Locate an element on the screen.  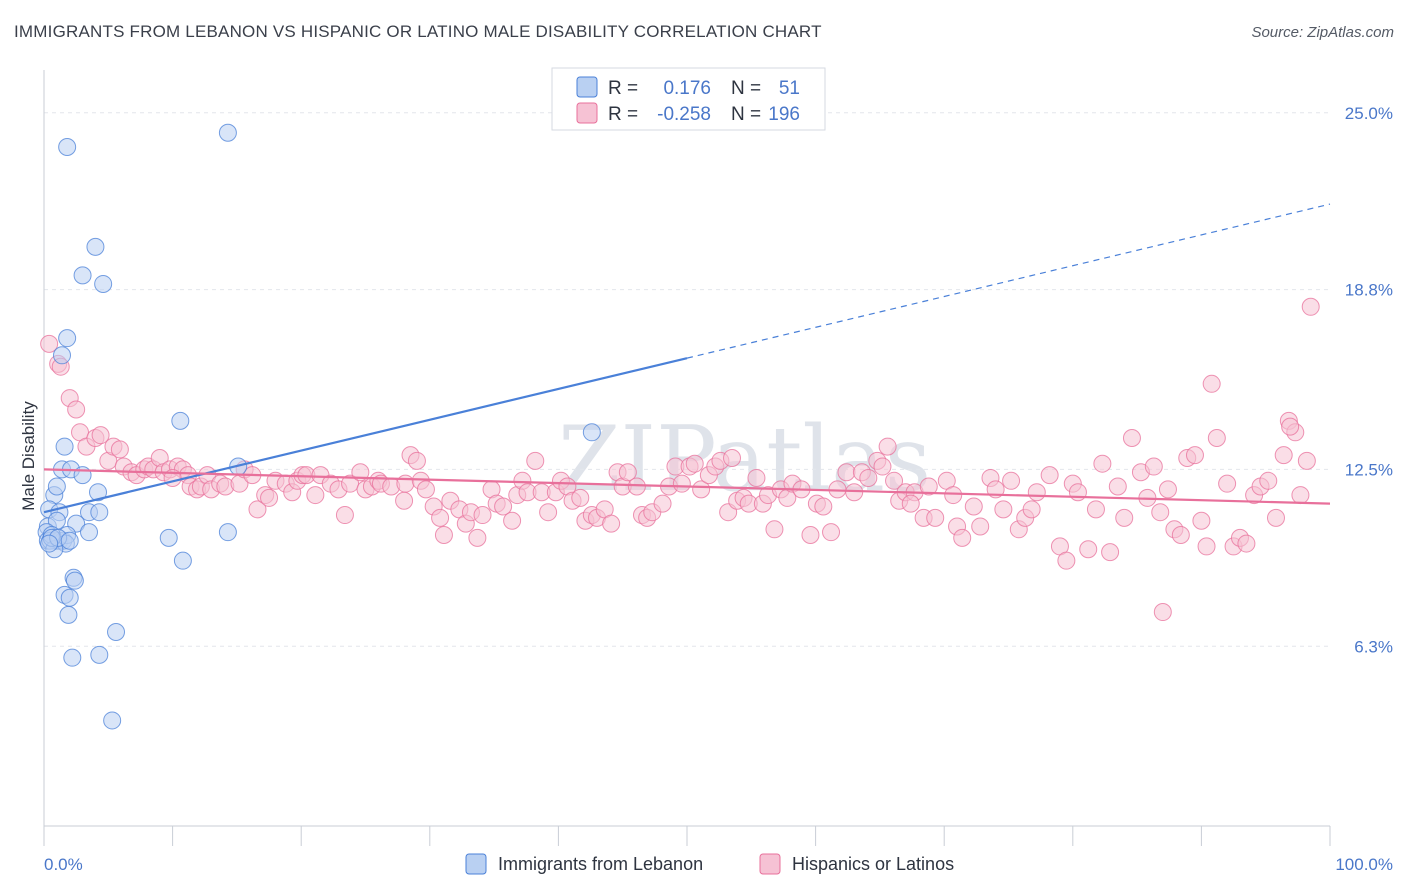
bottom-legend-swatch-pink is located at coordinates (770, 864).